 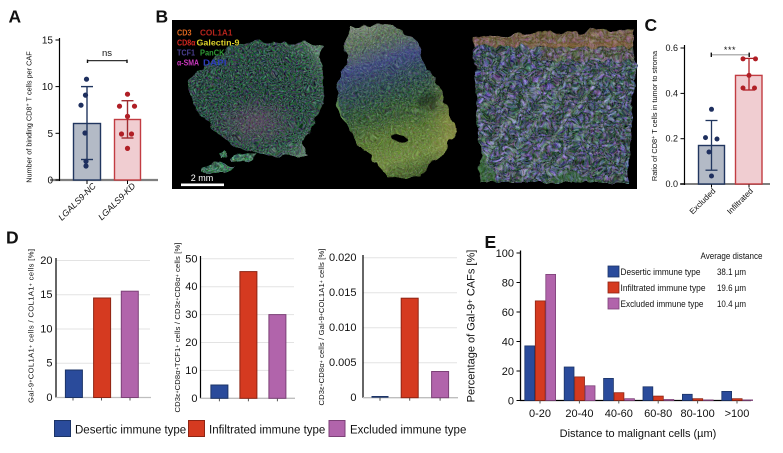 What do you see at coordinates (671, 48) in the screenshot?
I see `svg-text: 0.6` at bounding box center [671, 48].